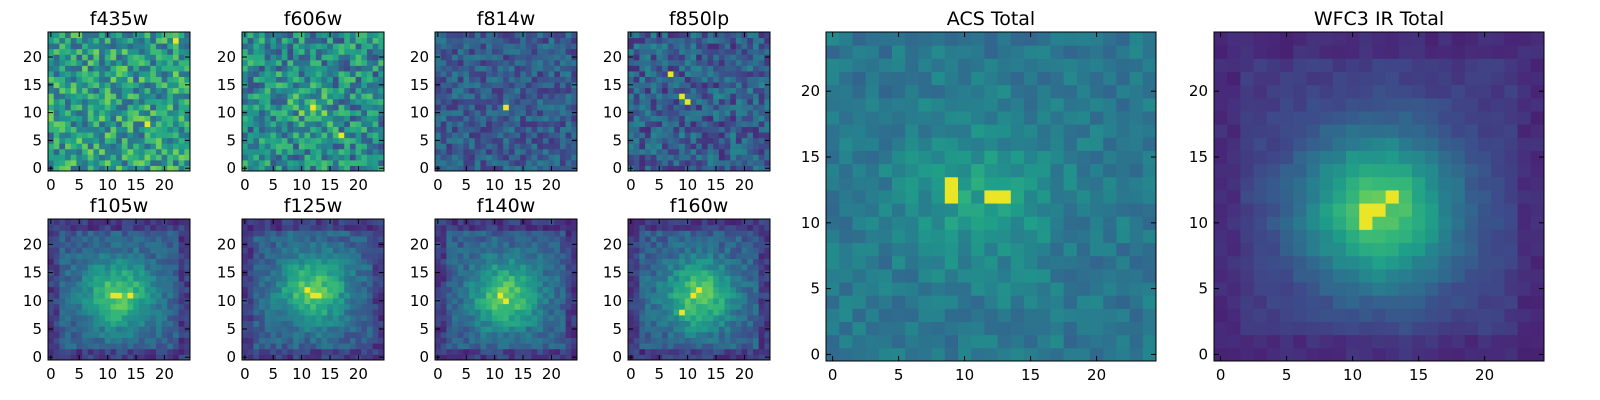 Image resolution: width=1600 pixels, height=400 pixels. What do you see at coordinates (506, 290) in the screenshot?
I see `heatmap-cells` at bounding box center [506, 290].